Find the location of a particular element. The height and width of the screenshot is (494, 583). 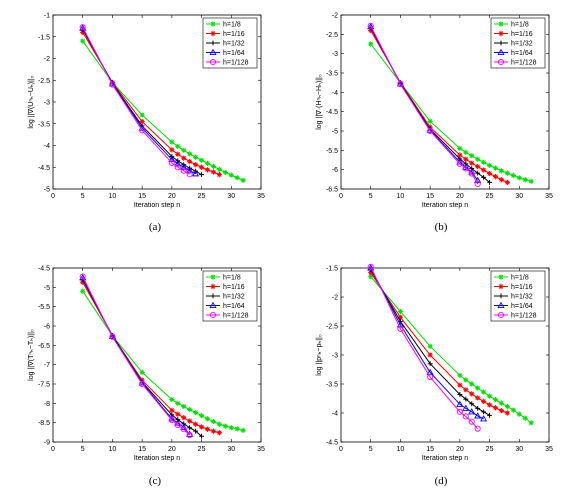

x-tick-label: 35 is located at coordinates (549, 196).